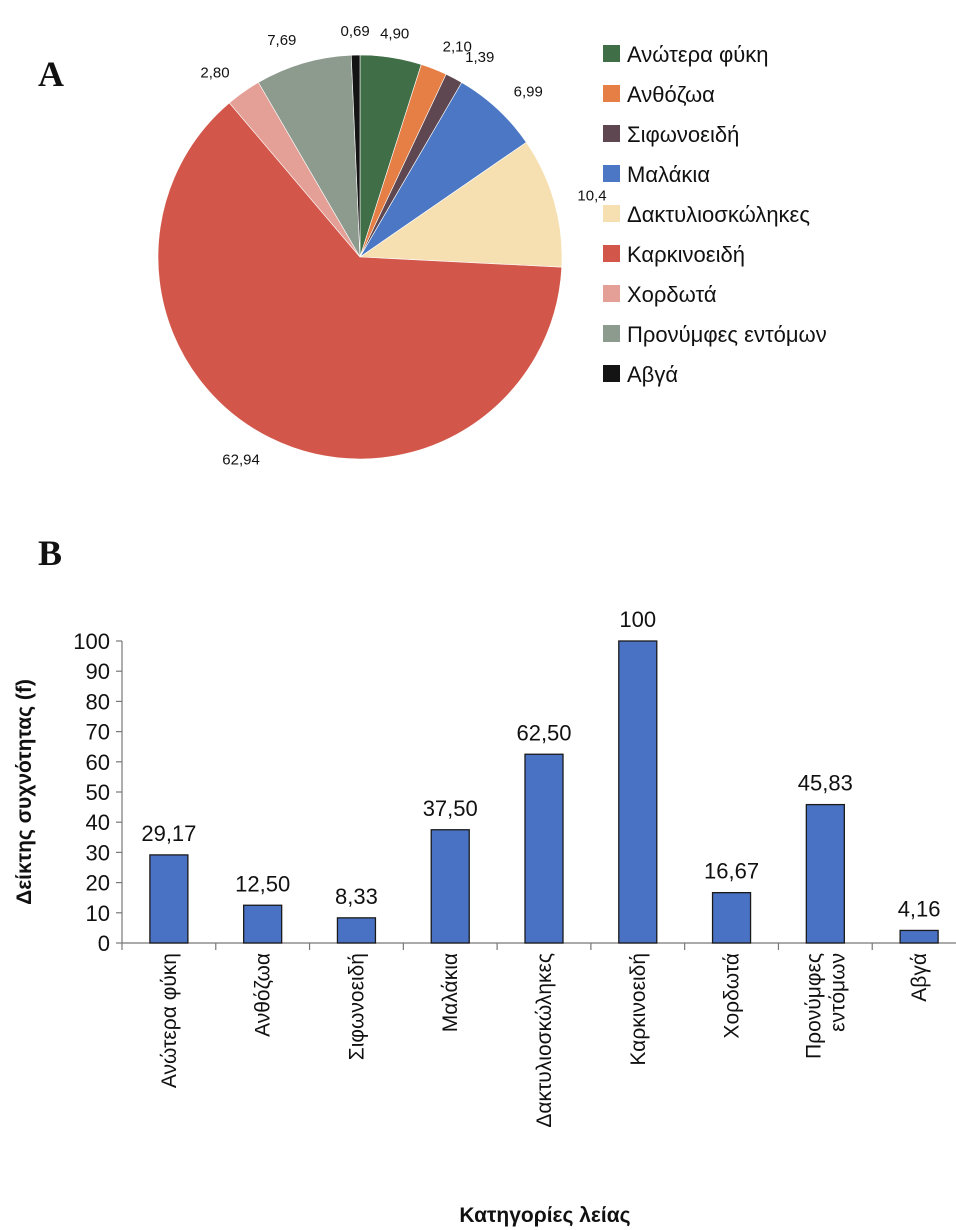 The height and width of the screenshot is (1230, 956). Describe the element at coordinates (683, 134) in the screenshot. I see `legend-label: Σιφωνοειδή` at that location.